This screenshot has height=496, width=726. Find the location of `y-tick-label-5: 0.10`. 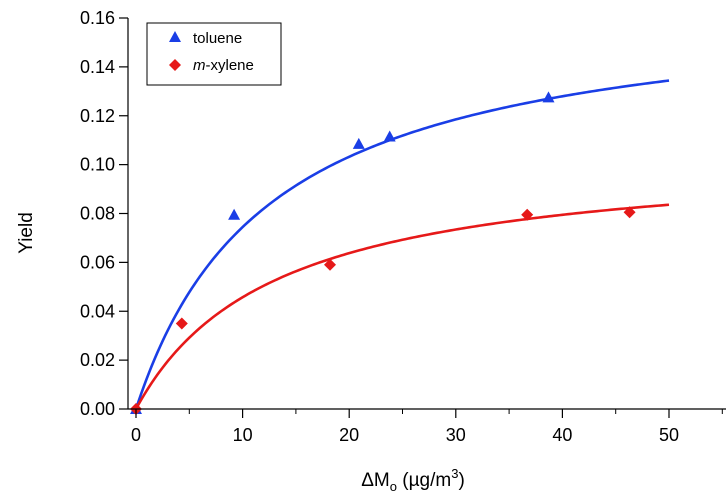

y-tick-label-5: 0.10 is located at coordinates (97, 165).